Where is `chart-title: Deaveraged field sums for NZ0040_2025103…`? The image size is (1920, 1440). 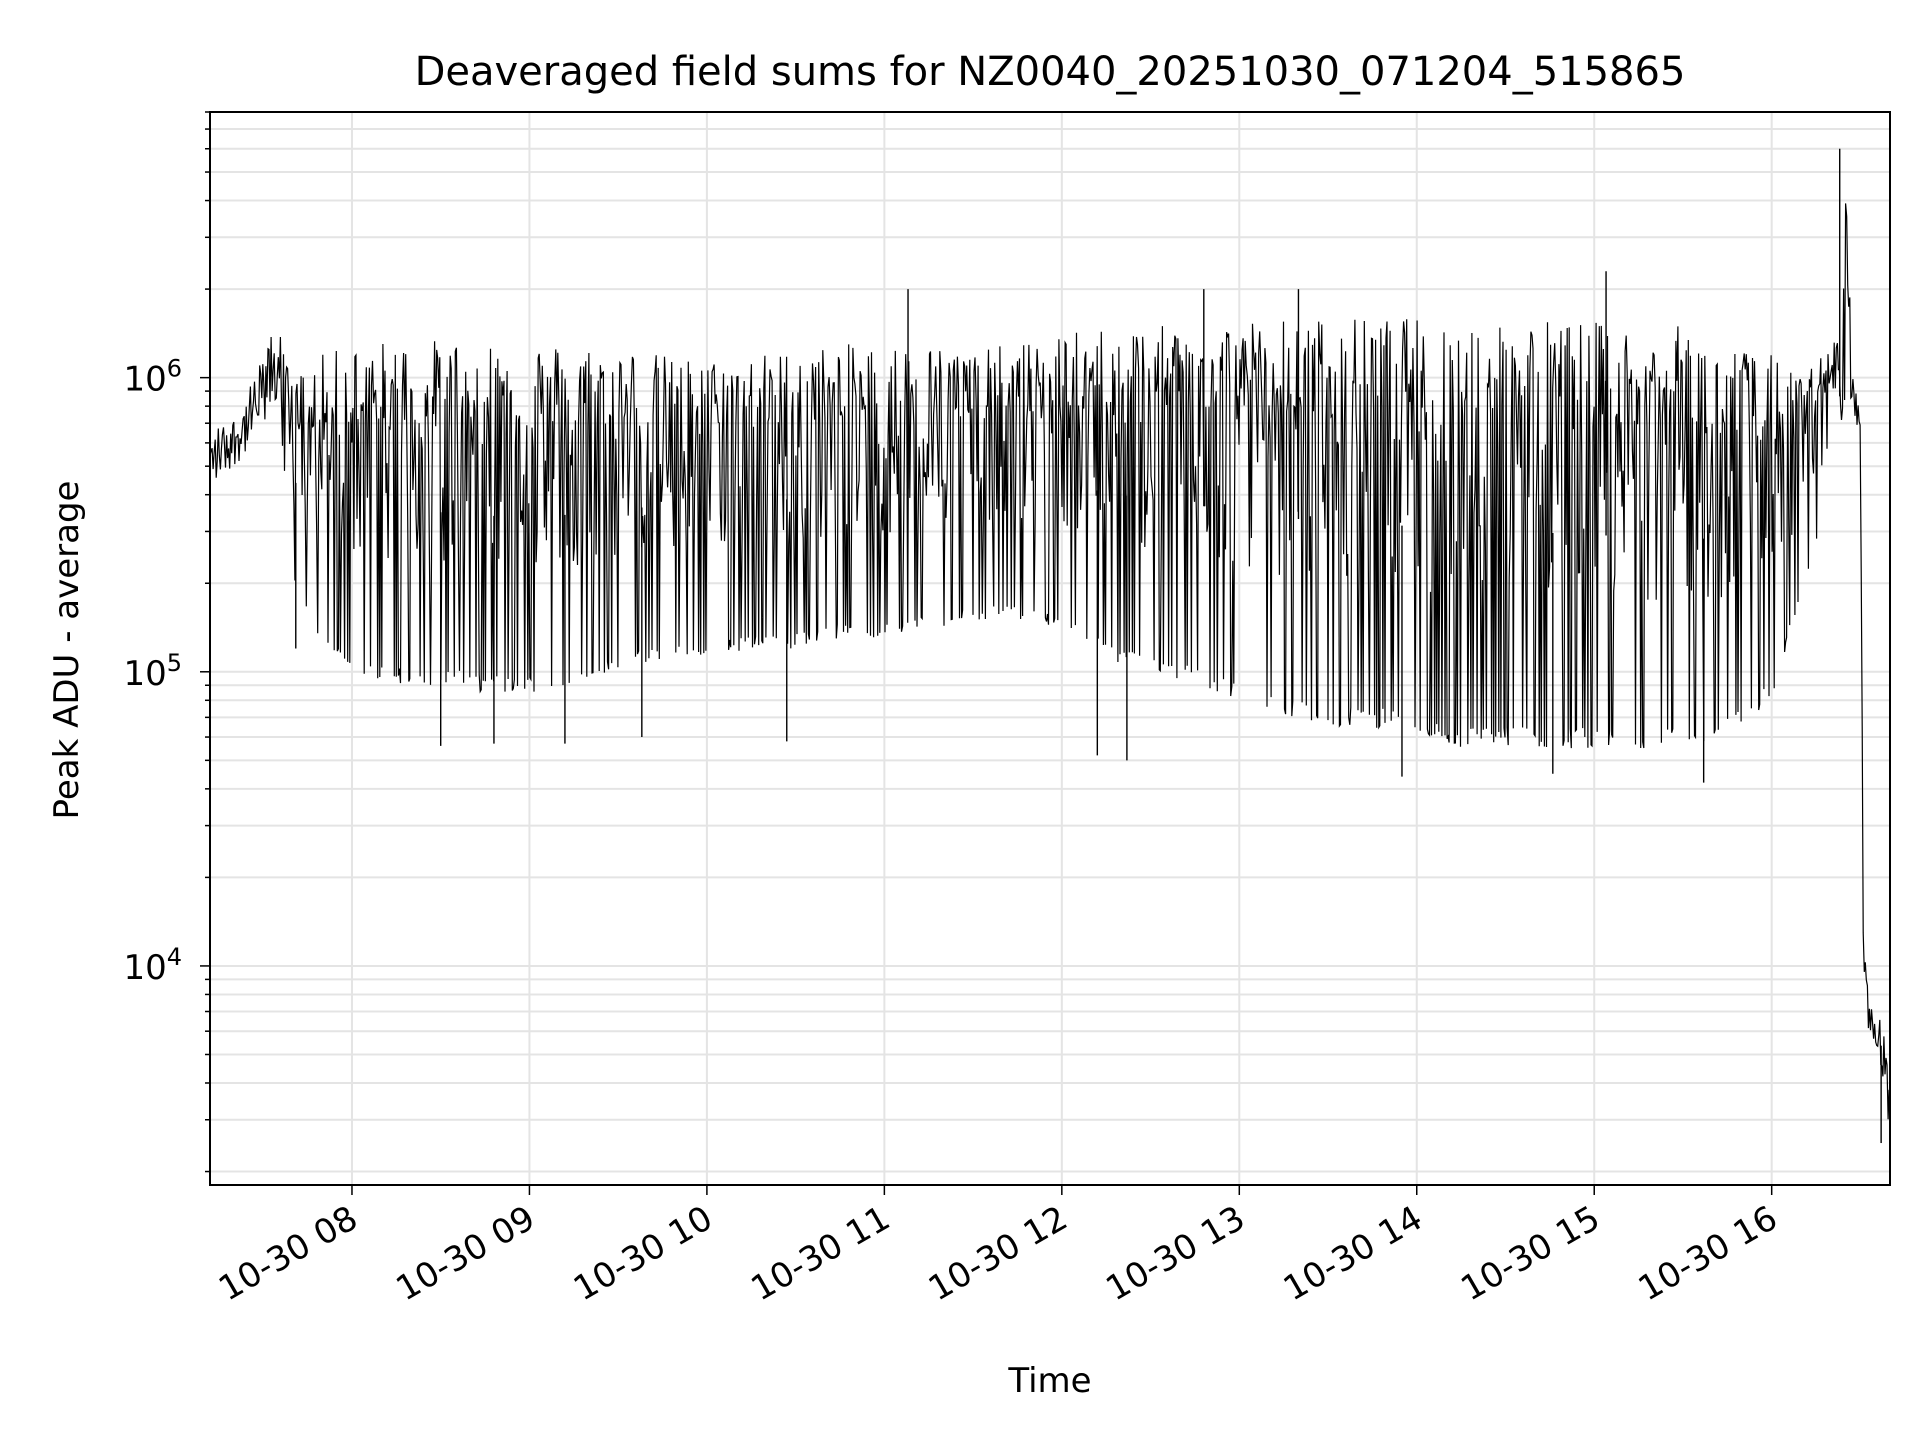
chart-title: Deaveraged field sums for NZ0040_2025103… is located at coordinates (1050, 72).